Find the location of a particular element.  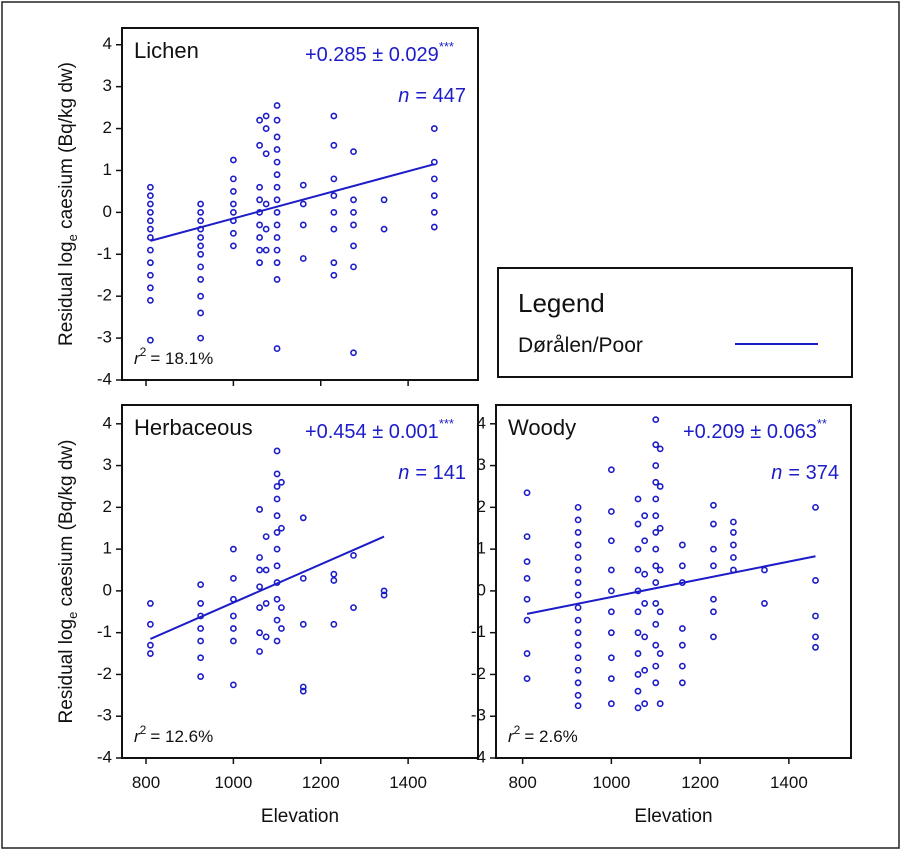

x-tick-label: 1000 is located at coordinates (611, 782).